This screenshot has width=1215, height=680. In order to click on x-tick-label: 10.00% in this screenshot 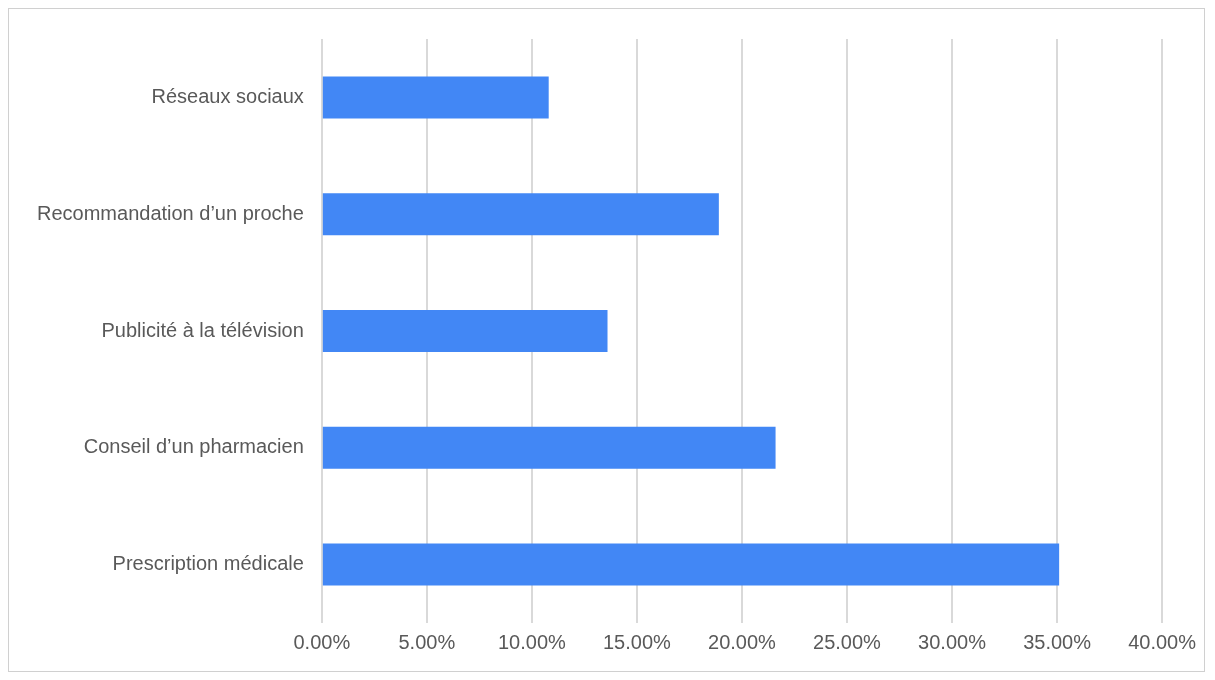, I will do `click(532, 641)`.